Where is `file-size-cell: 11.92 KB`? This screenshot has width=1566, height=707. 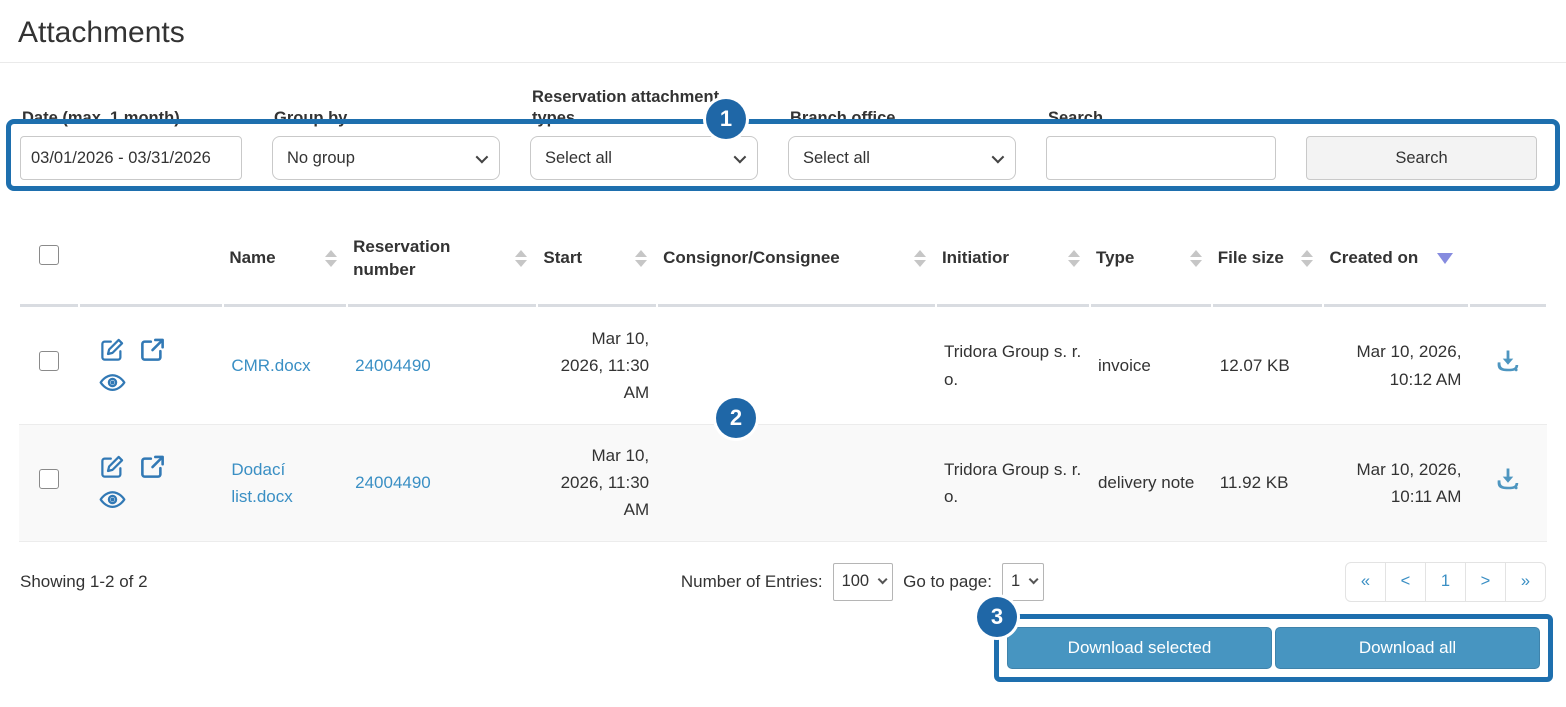
file-size-cell: 11.92 KB is located at coordinates (1267, 482).